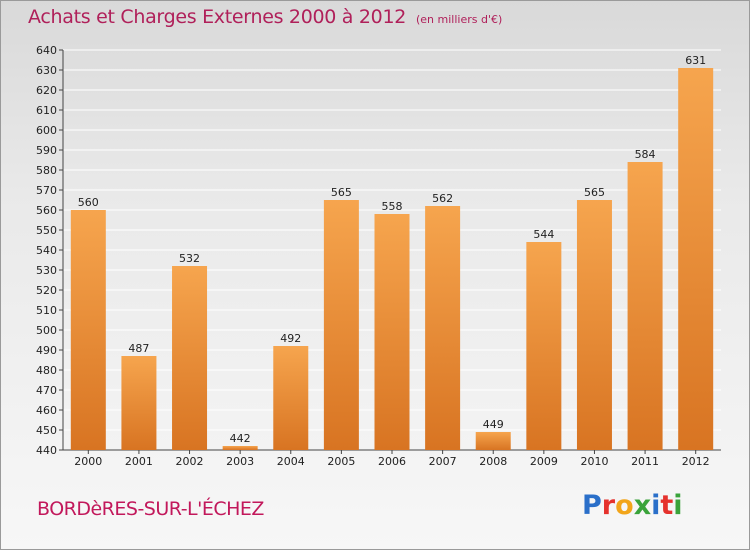  Describe the element at coordinates (544, 461) in the screenshot. I see `x-tick-label: 2009` at that location.